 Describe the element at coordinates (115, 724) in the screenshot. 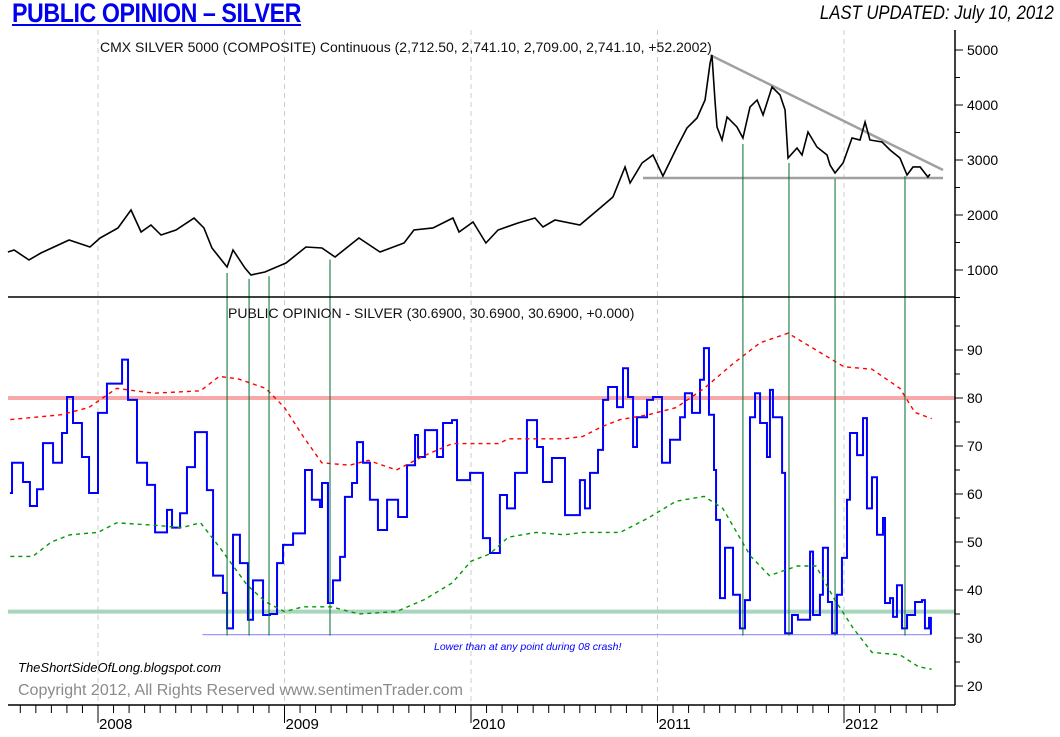

I see `year-tick-label: 2008` at that location.